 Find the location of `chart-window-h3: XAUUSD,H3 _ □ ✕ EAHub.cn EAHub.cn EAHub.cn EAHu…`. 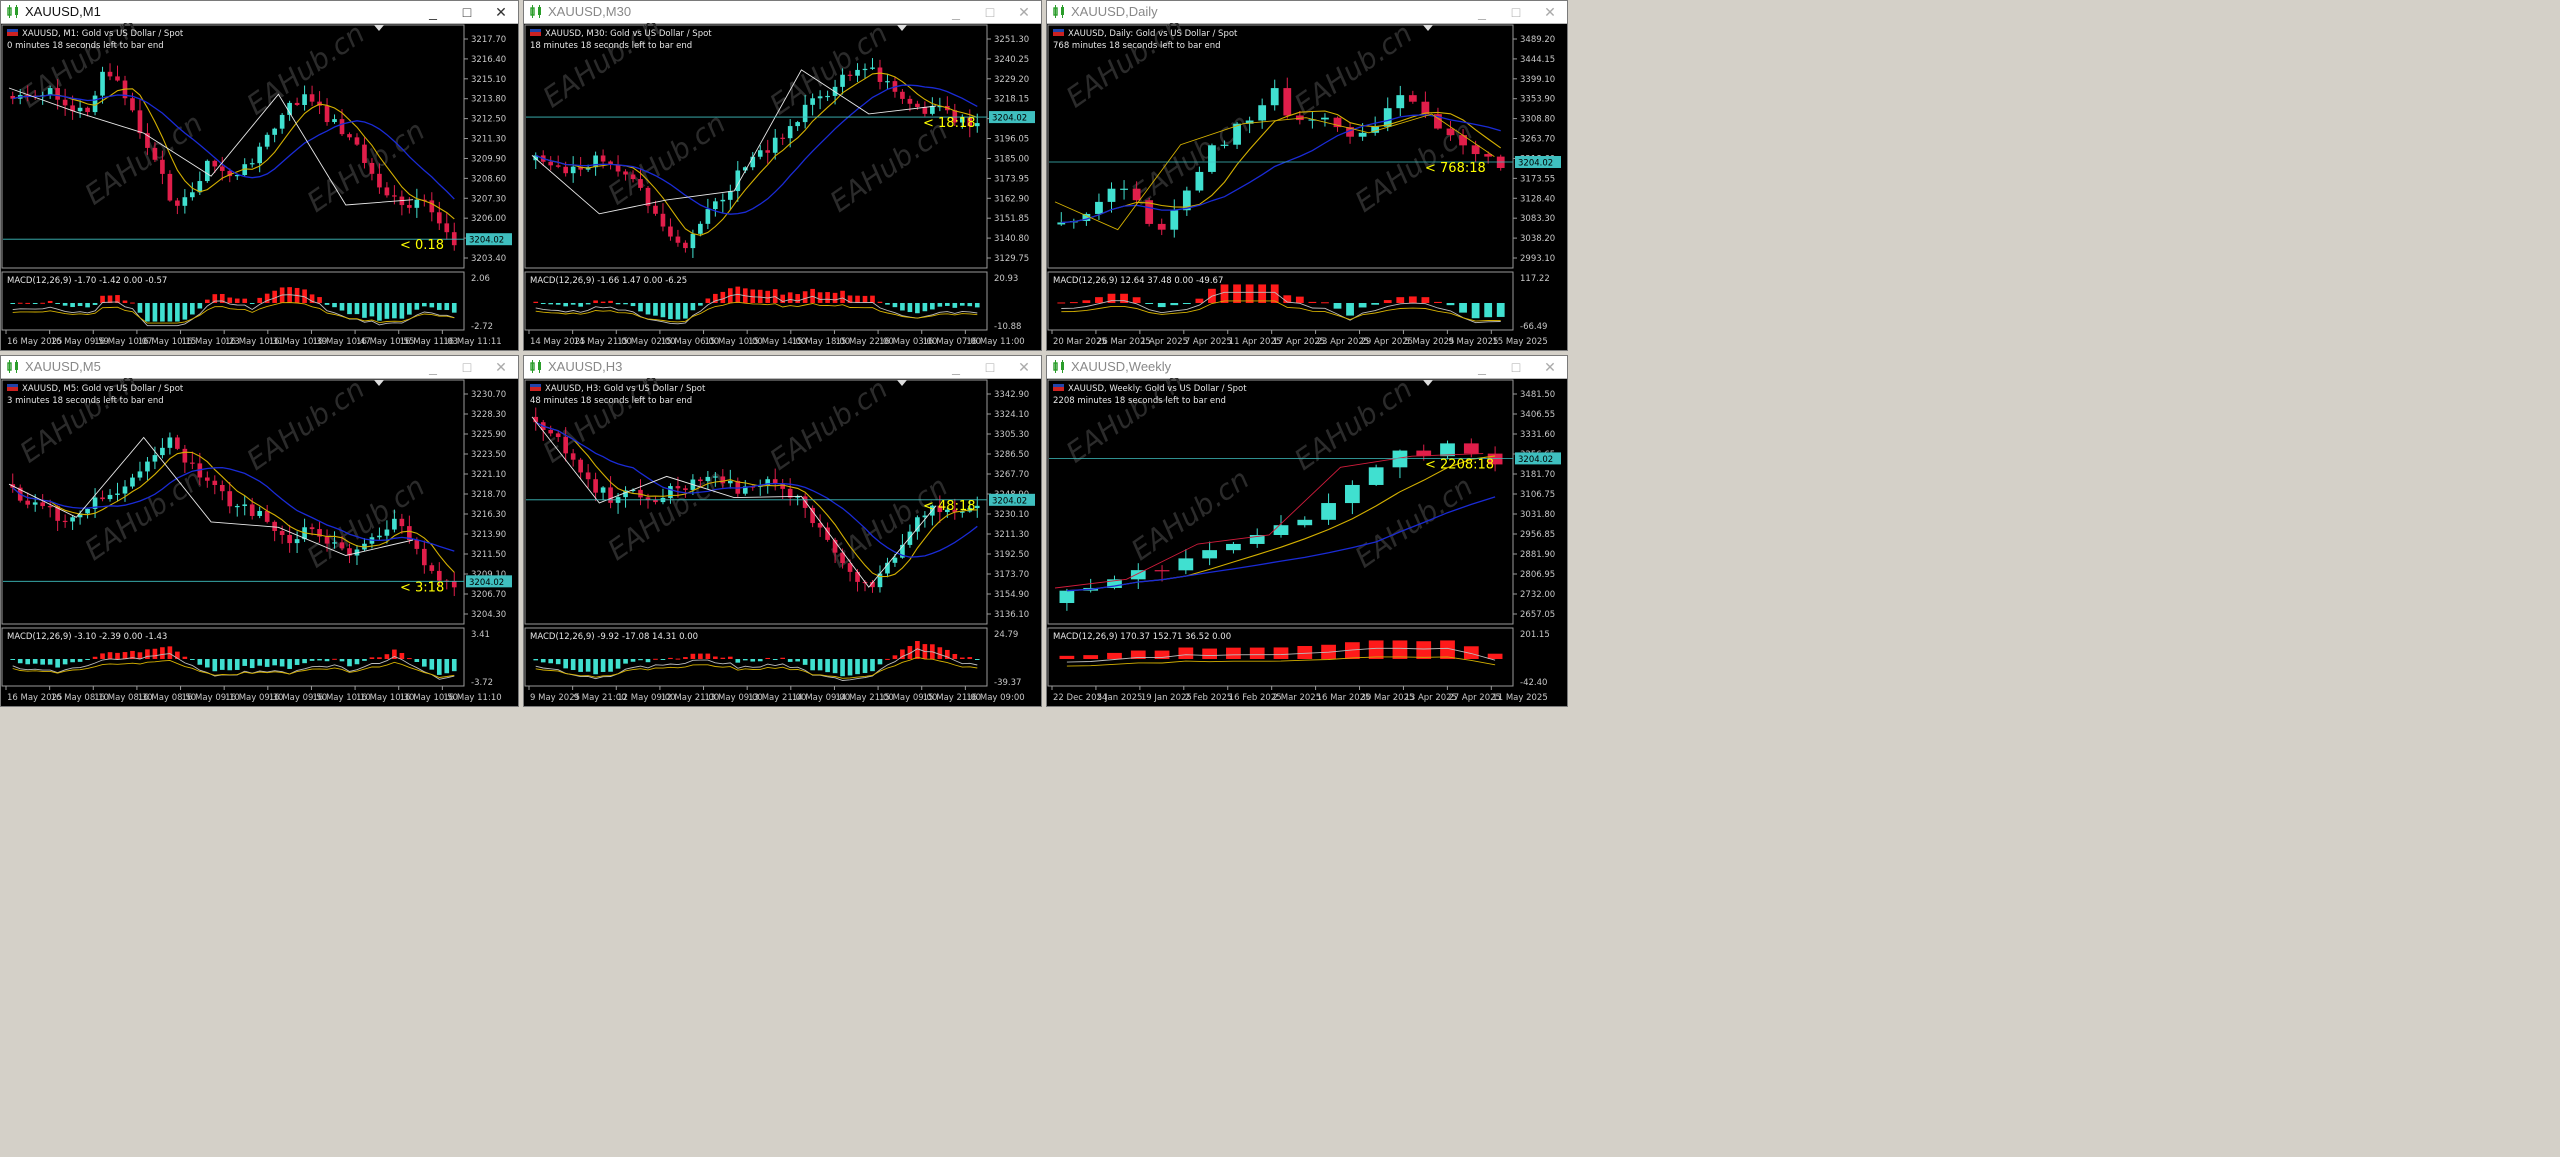

chart-window-h3: XAUUSD,H3 _ □ ✕ EAHub.cn EAHub.cn EAHub.cn EAHu… is located at coordinates (782, 531).